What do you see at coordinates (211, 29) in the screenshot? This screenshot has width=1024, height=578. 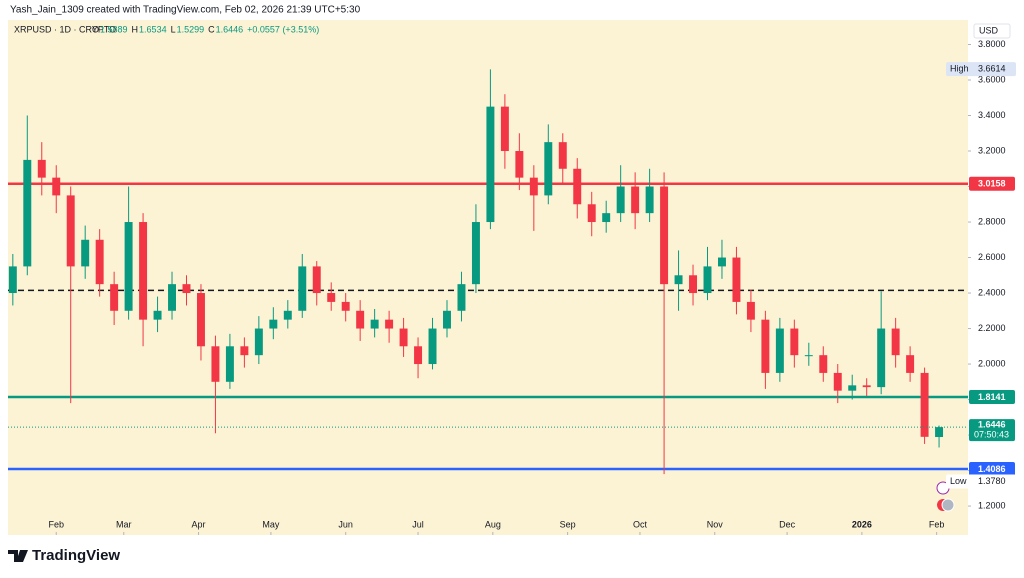 I see `ohlc-label: C` at bounding box center [211, 29].